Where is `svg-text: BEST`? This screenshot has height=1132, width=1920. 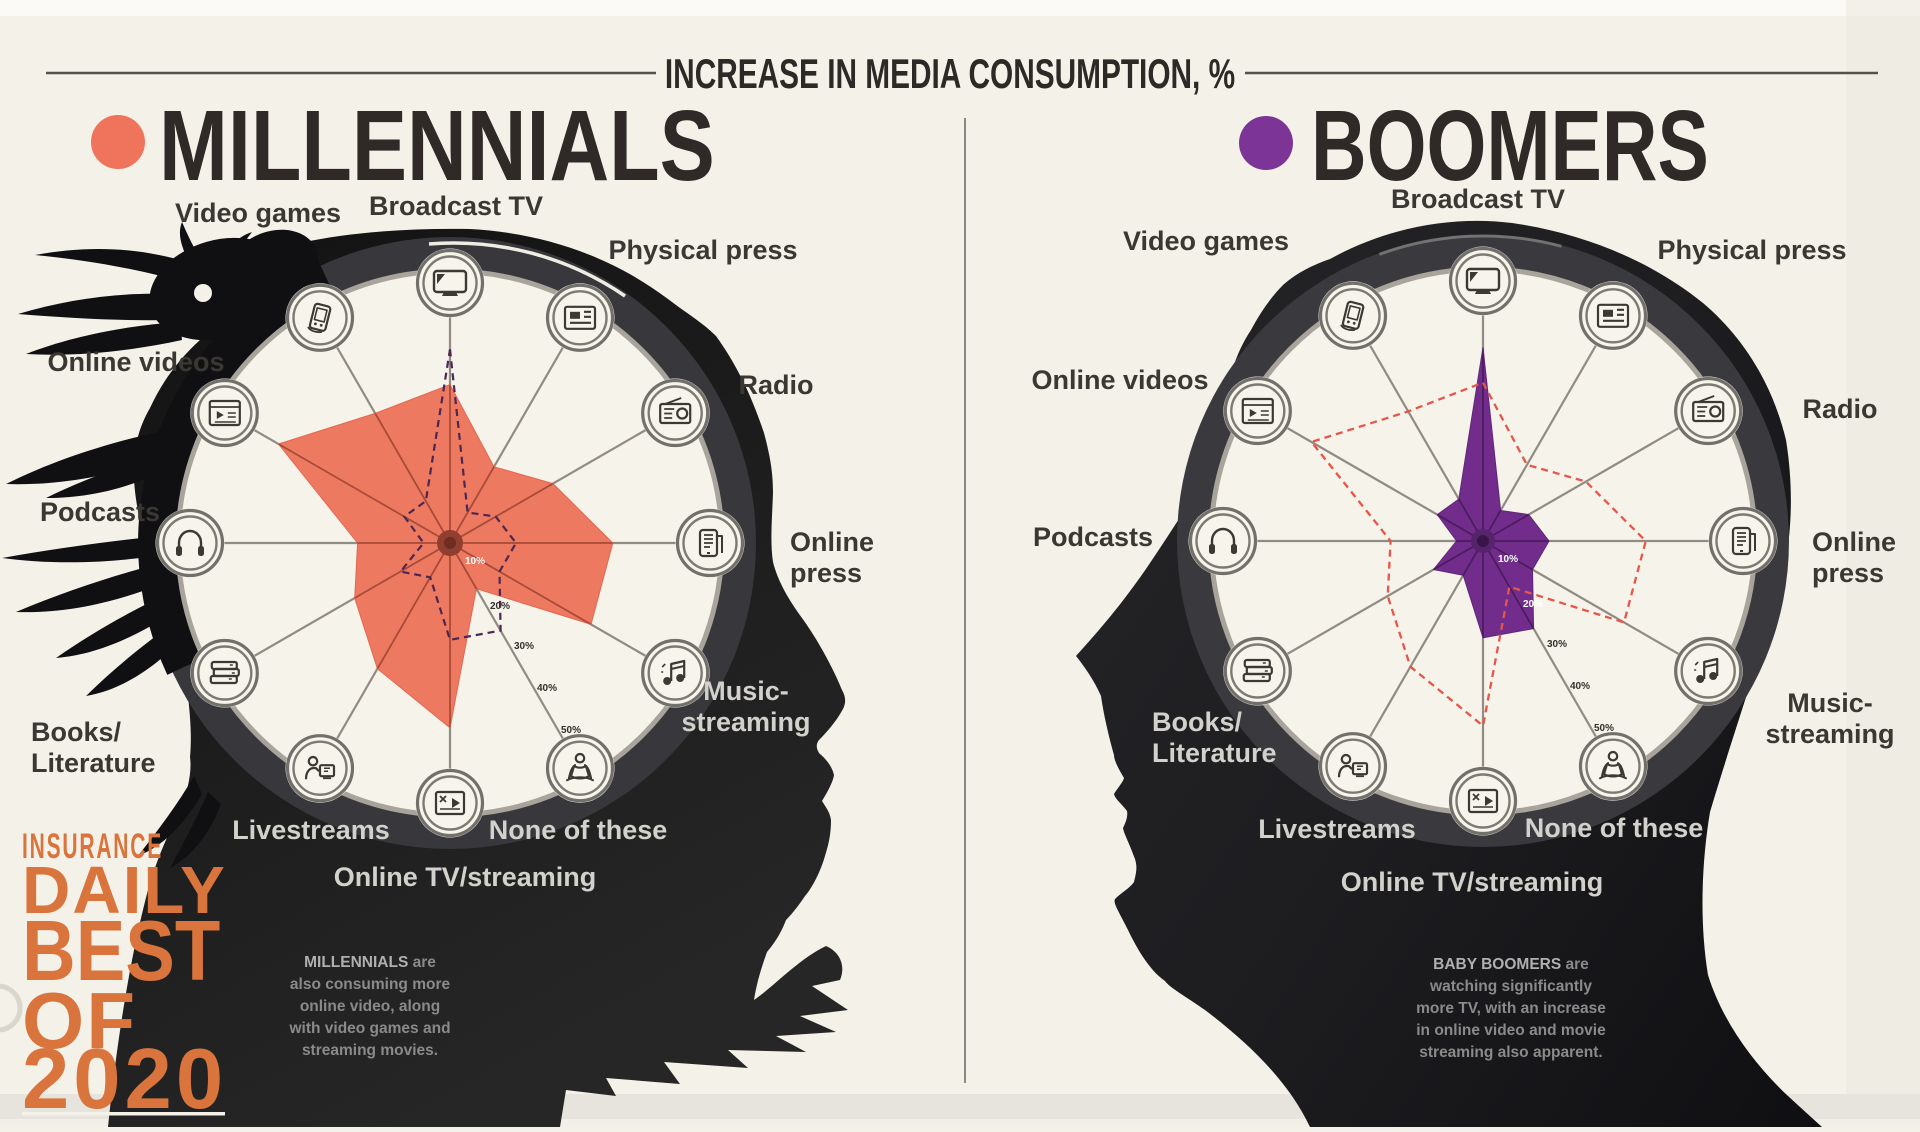
svg-text: BEST is located at coordinates (121, 950).